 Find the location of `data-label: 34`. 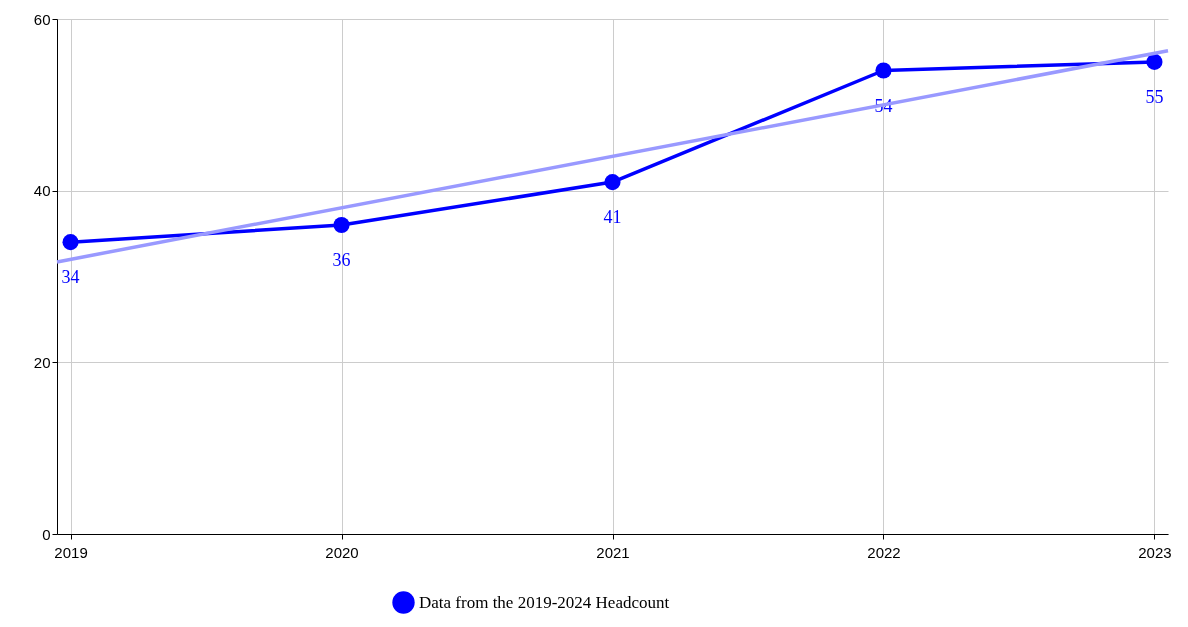

data-label: 34 is located at coordinates (70, 277).